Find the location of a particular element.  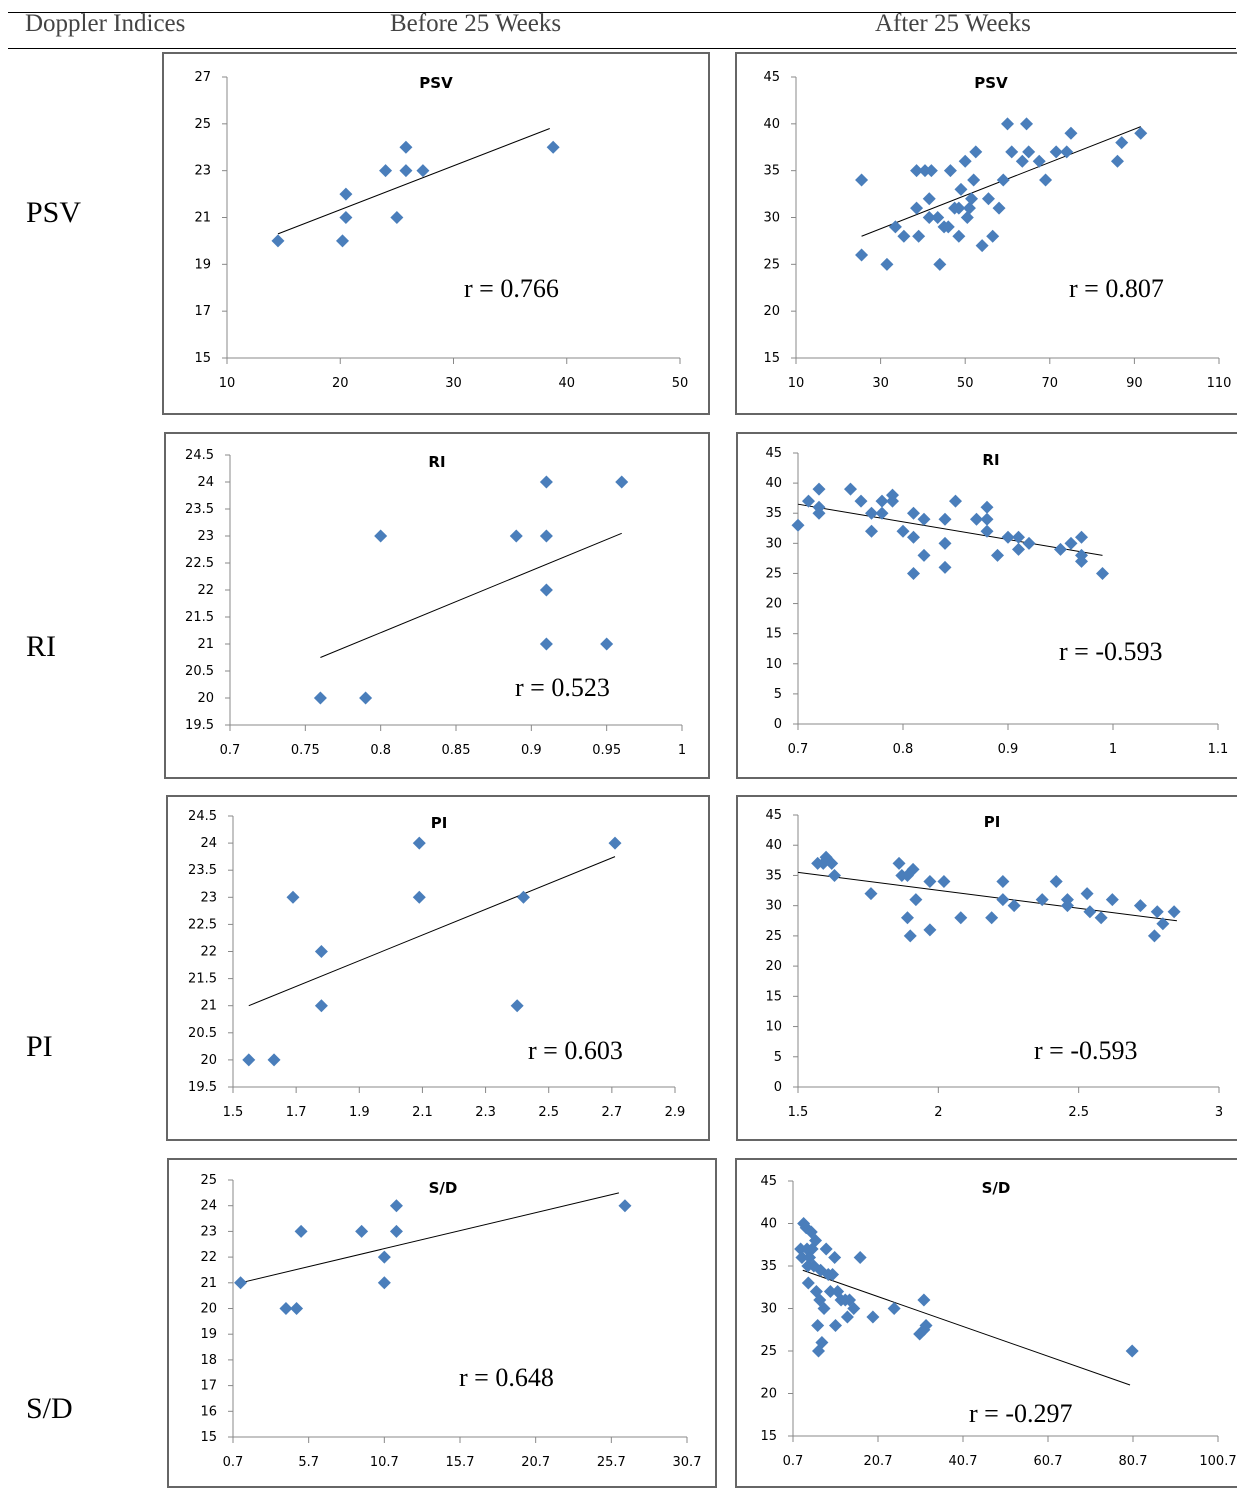

y-tick-label: 19 is located at coordinates (202, 264).